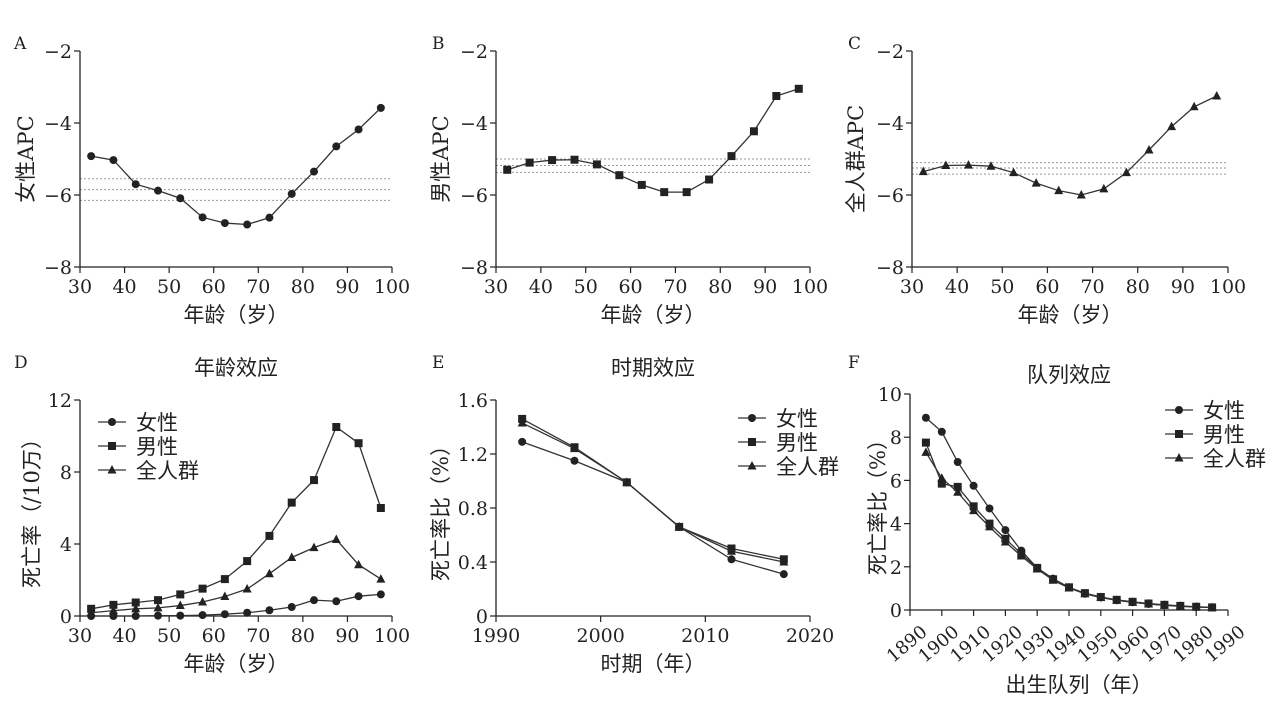  I want to click on x-axis-label: 年龄（岁）, so click(236, 664).